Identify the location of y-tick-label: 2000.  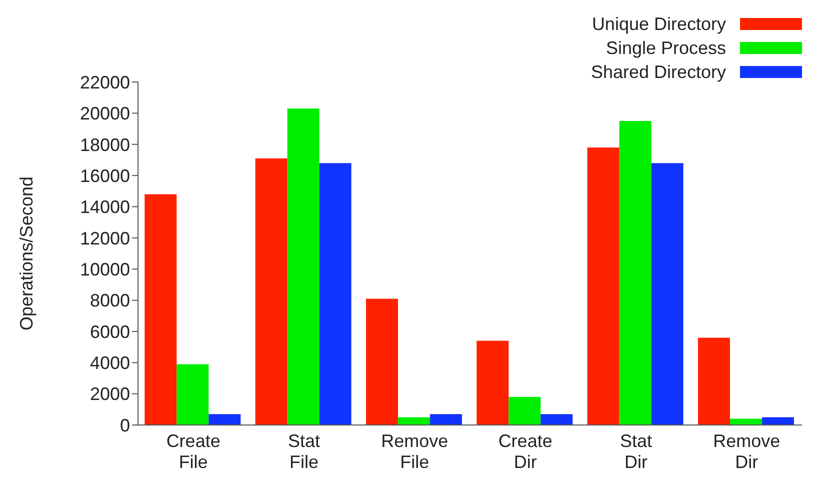
(110, 394).